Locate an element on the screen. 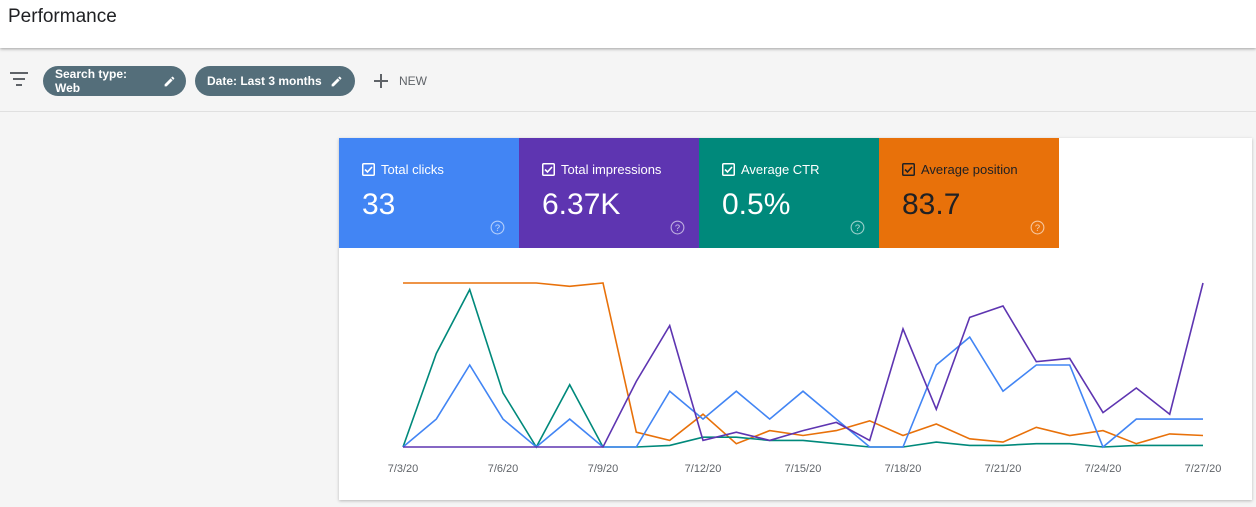 This screenshot has height=507, width=1256. x-tick-label: 7/24/20 is located at coordinates (1103, 469).